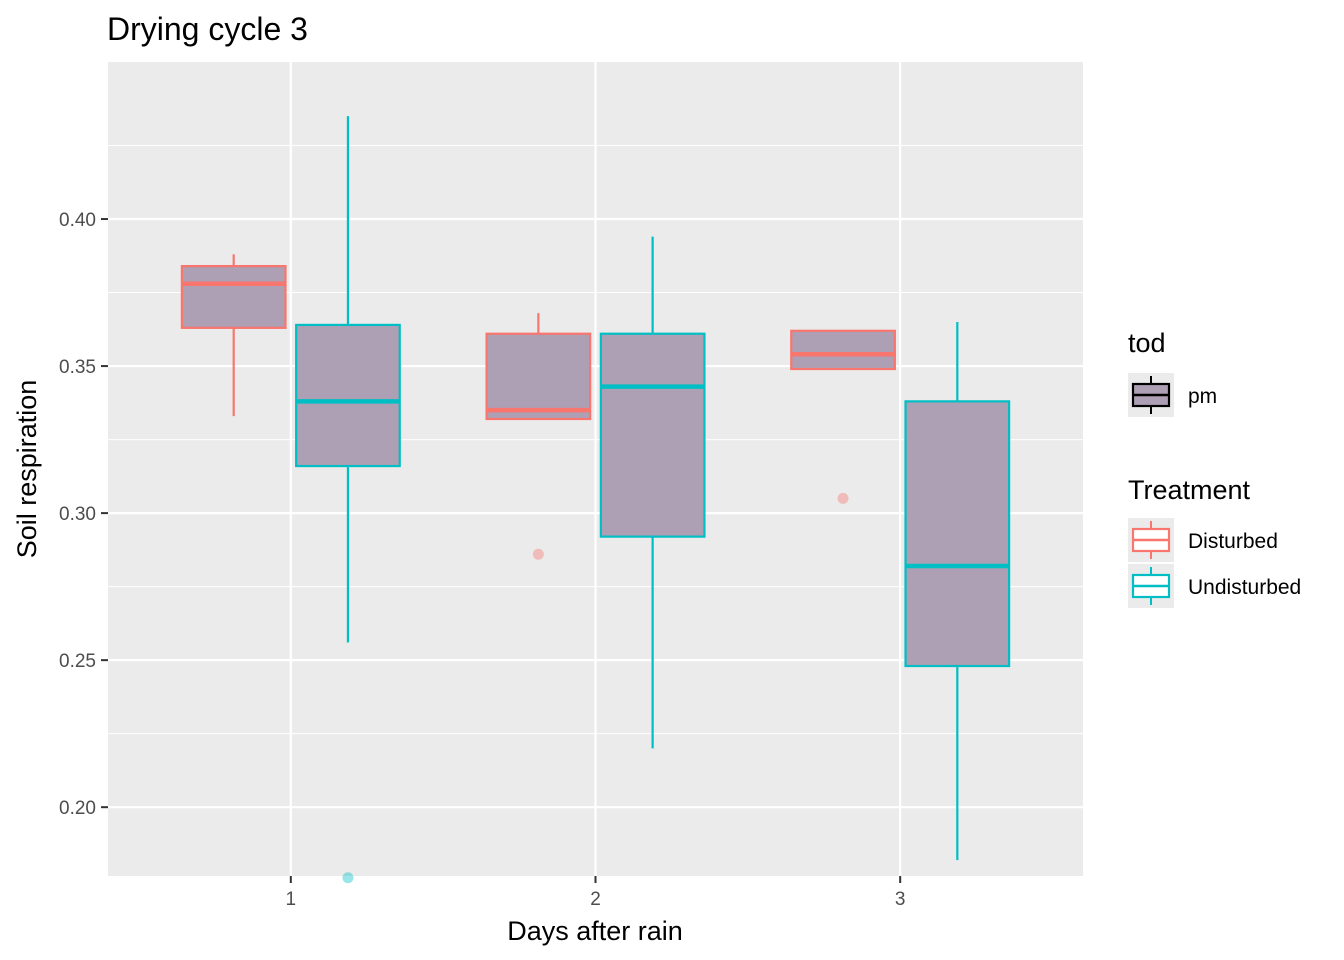 Image resolution: width=1344 pixels, height=960 pixels. What do you see at coordinates (1151, 540) in the screenshot?
I see `legend-key-disturbed` at bounding box center [1151, 540].